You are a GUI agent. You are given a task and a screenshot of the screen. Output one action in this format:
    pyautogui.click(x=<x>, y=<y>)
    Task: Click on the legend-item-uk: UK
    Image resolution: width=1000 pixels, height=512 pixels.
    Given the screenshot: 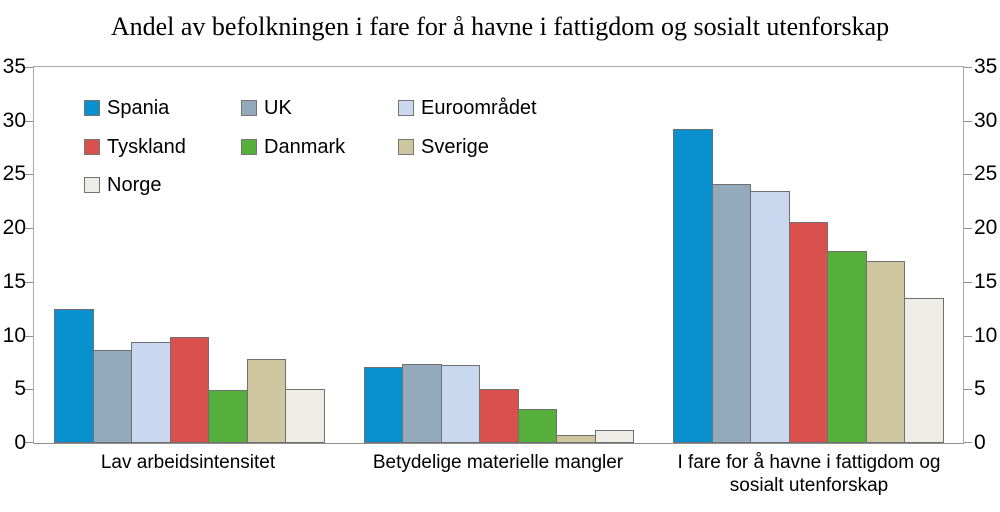 What is the action you would take?
    pyautogui.click(x=266, y=108)
    